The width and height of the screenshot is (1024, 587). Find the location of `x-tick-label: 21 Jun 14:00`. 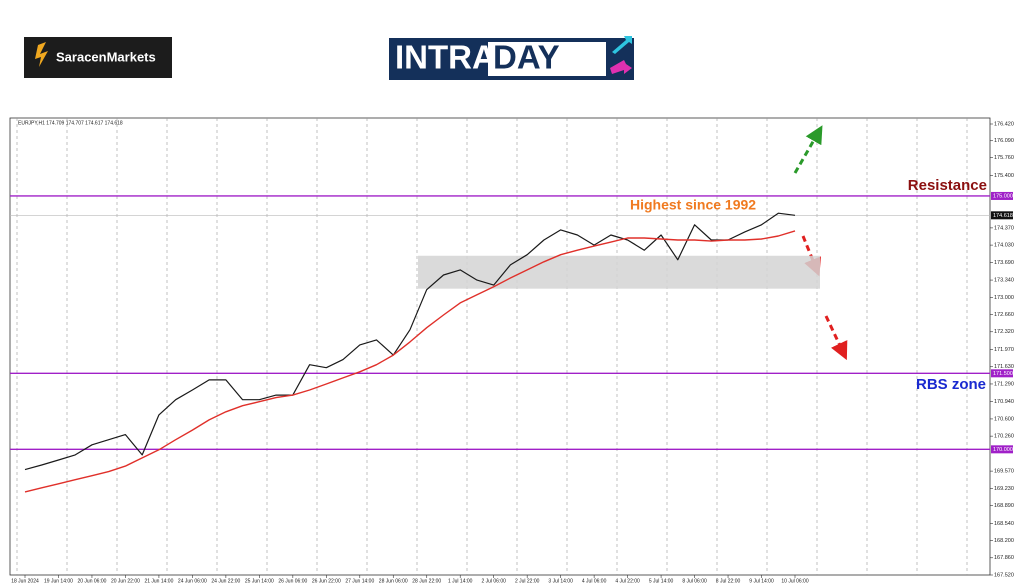

x-tick-label: 21 Jun 14:00 is located at coordinates (158, 581).